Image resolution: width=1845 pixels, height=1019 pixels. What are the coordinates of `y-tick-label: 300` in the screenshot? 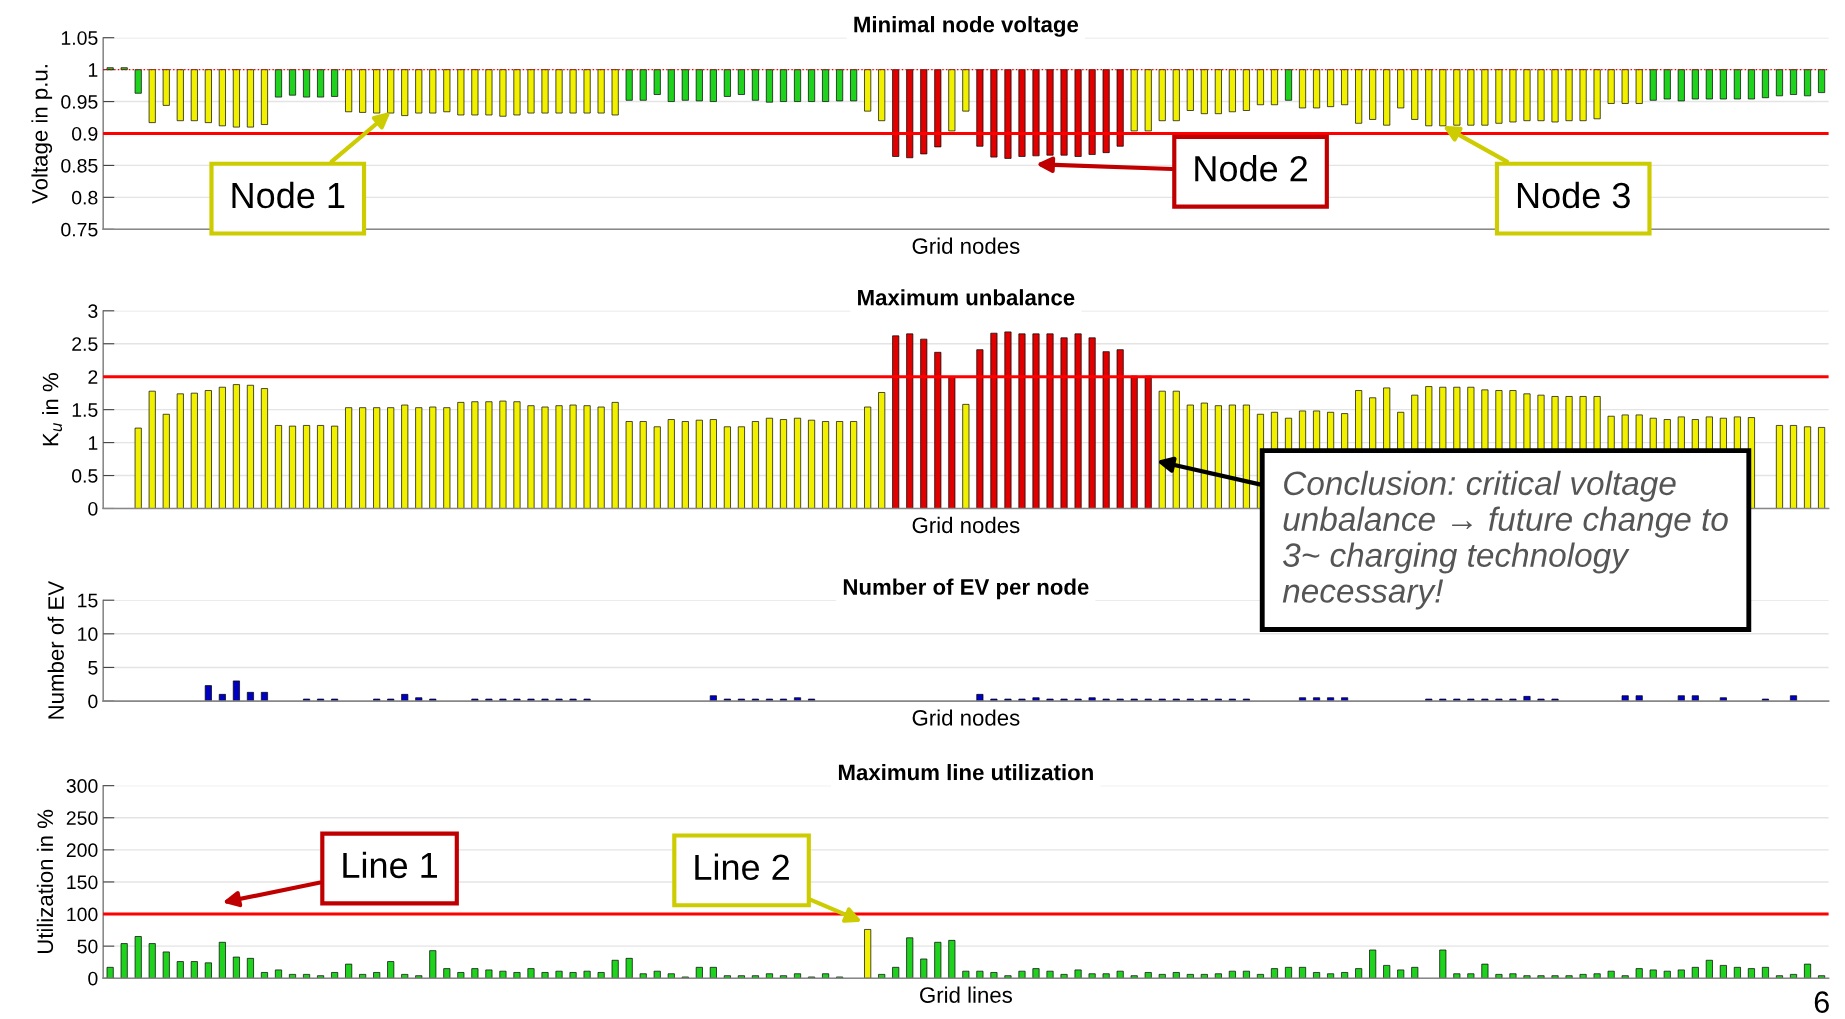 It's located at (82, 786).